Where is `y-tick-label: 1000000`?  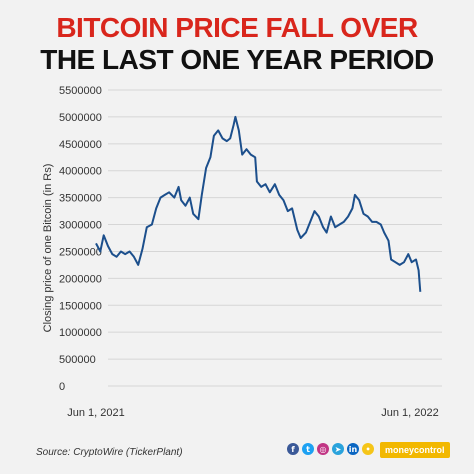
y-tick-label: 1000000 is located at coordinates (80, 333).